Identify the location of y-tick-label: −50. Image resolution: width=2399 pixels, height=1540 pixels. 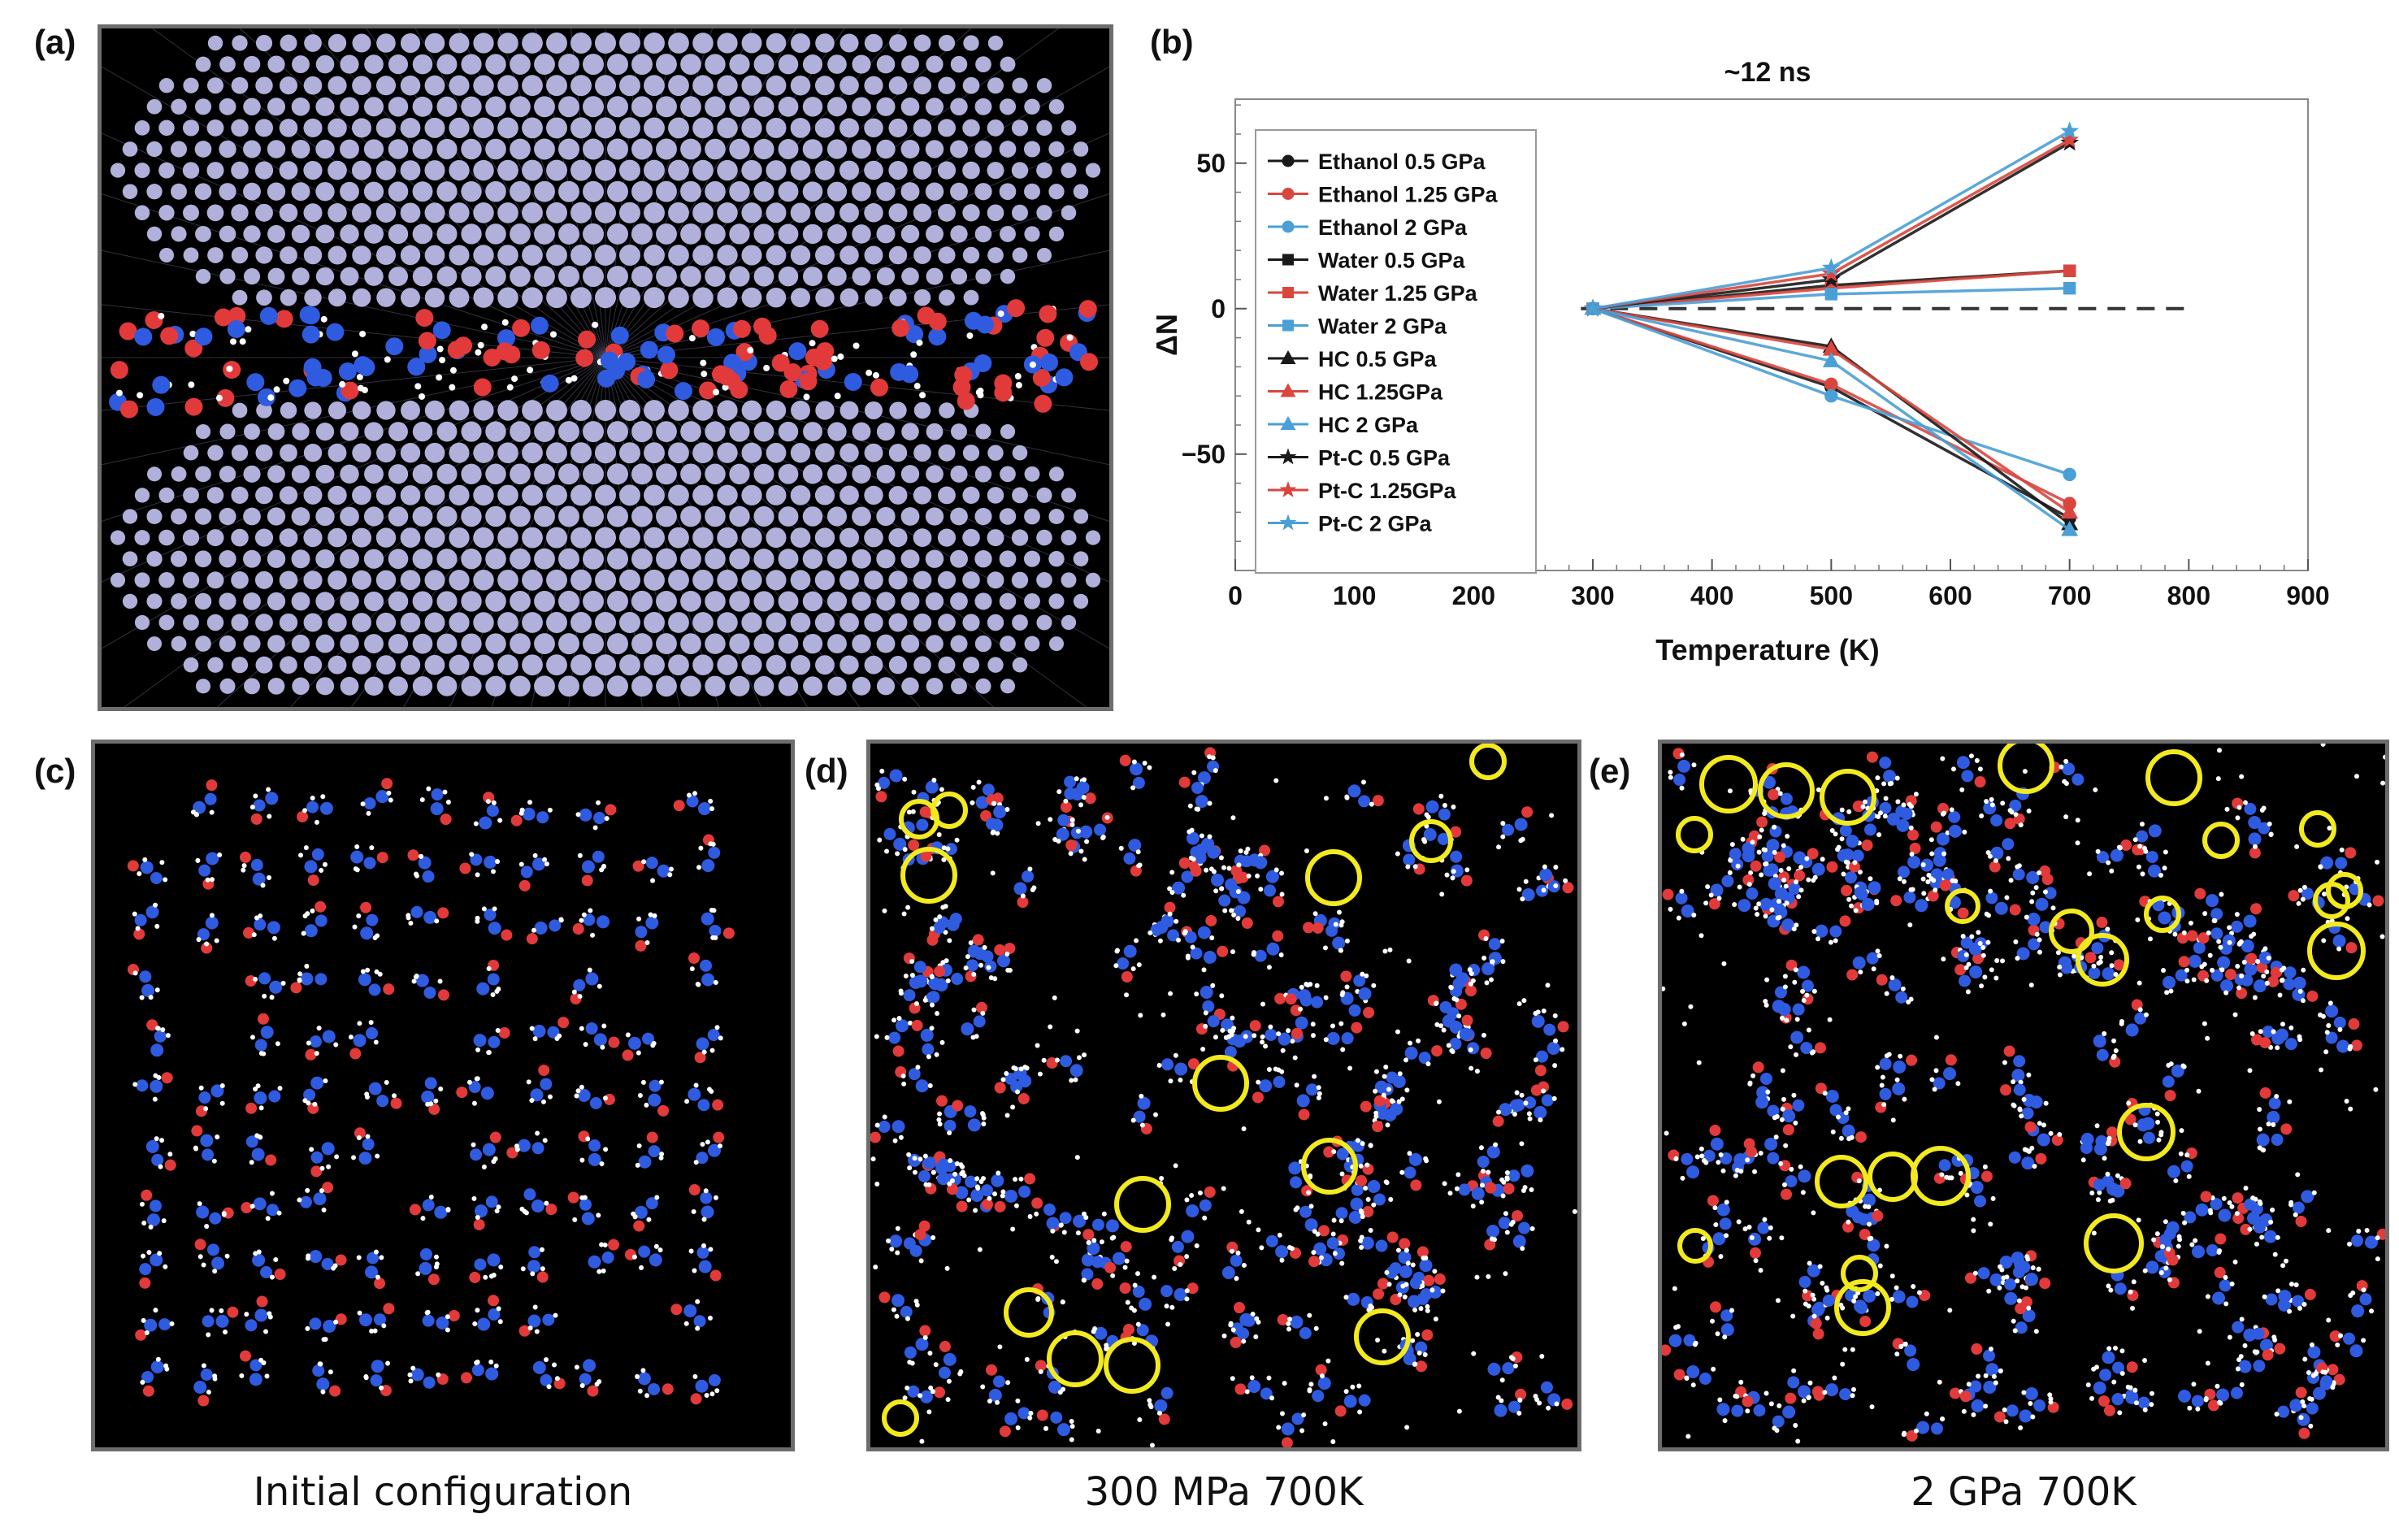
(1204, 454).